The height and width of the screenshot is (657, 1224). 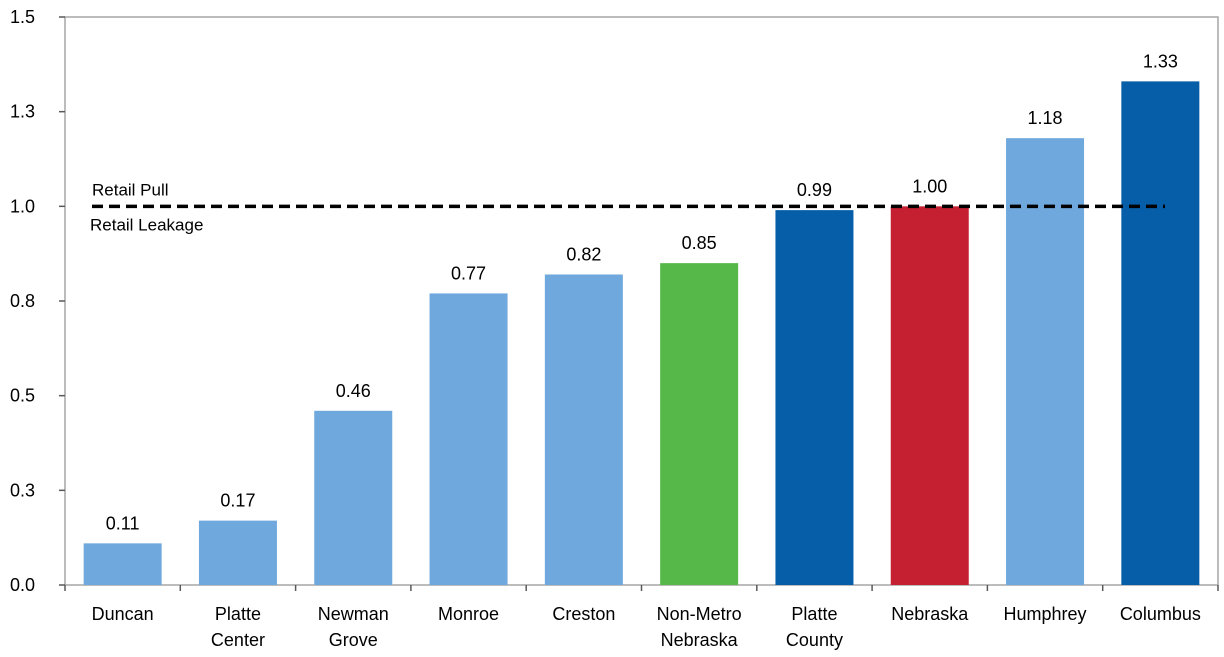 I want to click on data-label: 0.99, so click(x=814, y=190).